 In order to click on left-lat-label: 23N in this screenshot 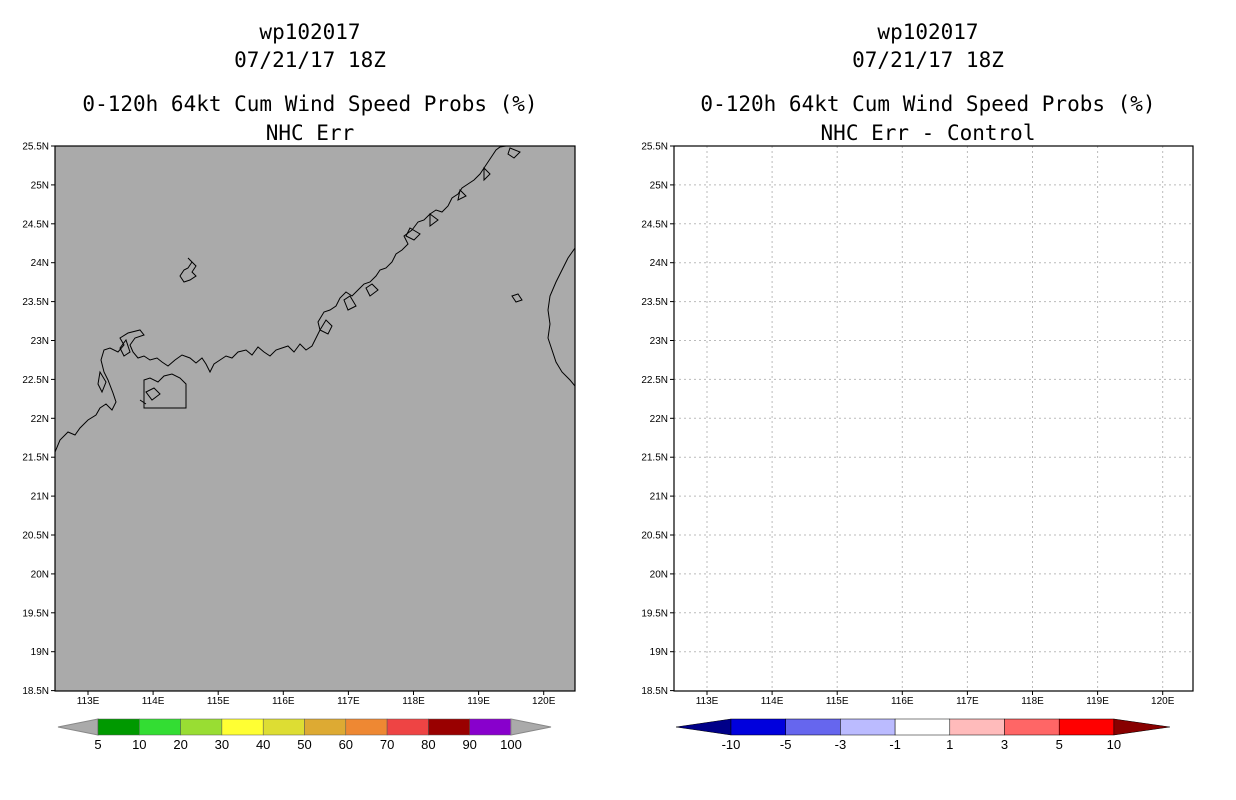, I will do `click(40, 341)`.